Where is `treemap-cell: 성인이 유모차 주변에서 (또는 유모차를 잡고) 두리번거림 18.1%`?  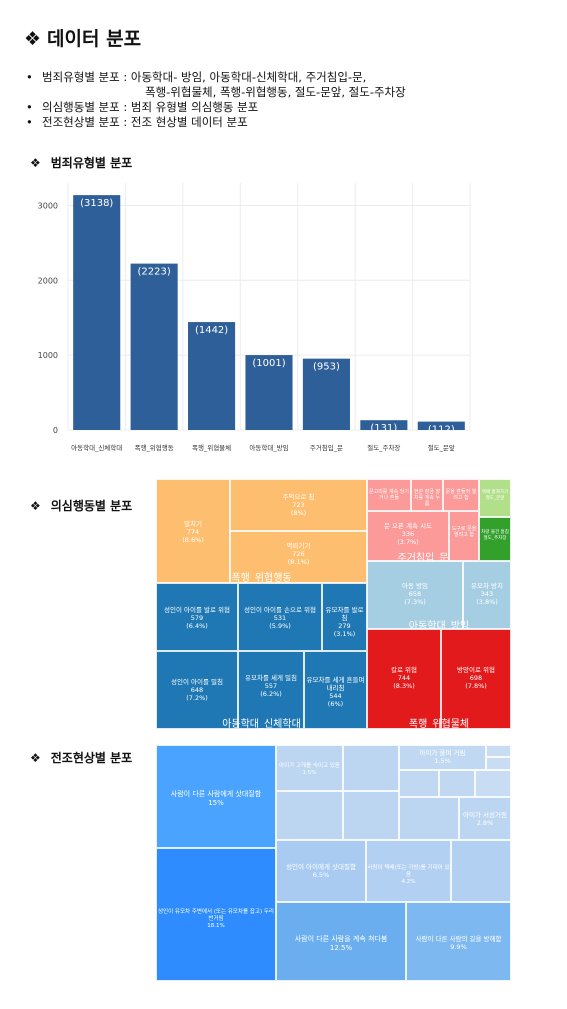
treemap-cell: 성인이 유모차 주변에서 (또는 유모차를 잡고) 두리번거림 18.1% is located at coordinates (216, 914).